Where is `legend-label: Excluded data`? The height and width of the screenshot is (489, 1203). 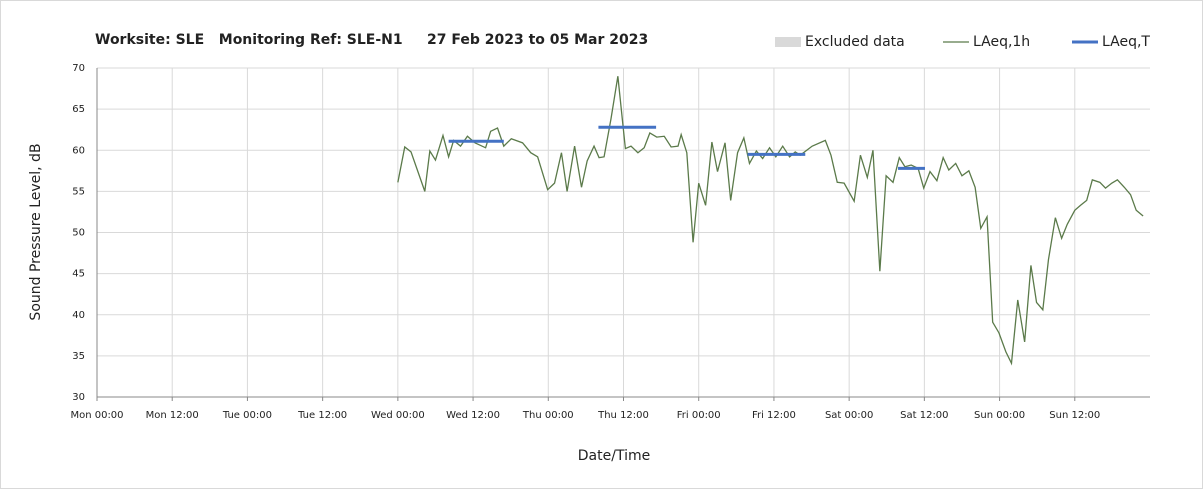 legend-label: Excluded data is located at coordinates (855, 42).